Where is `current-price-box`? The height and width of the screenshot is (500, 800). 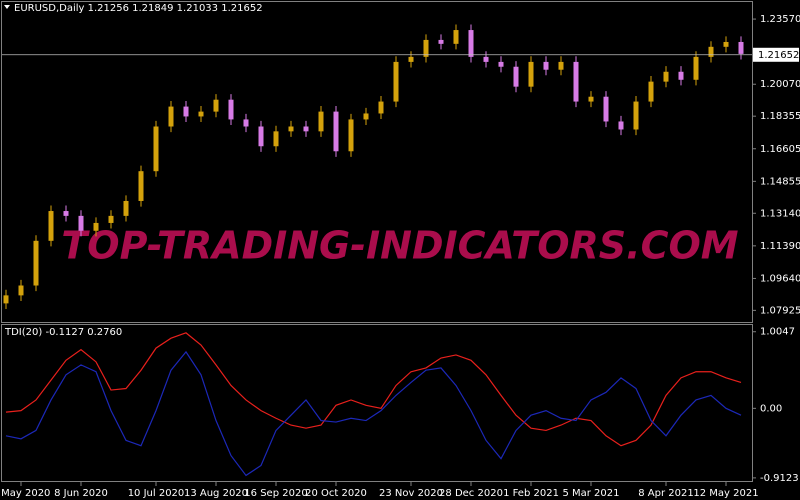 current-price-box is located at coordinates (776, 54).